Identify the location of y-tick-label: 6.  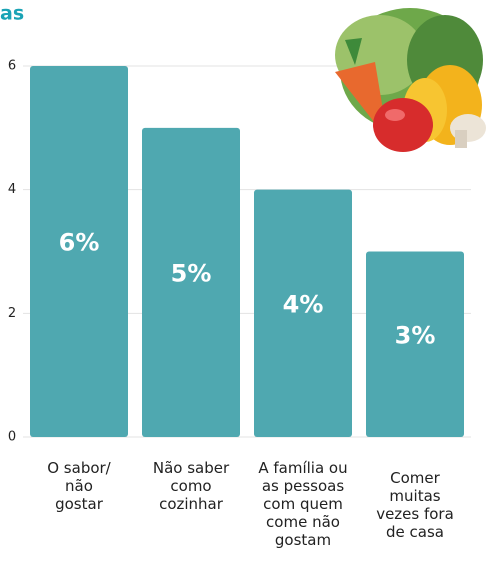
(12, 66).